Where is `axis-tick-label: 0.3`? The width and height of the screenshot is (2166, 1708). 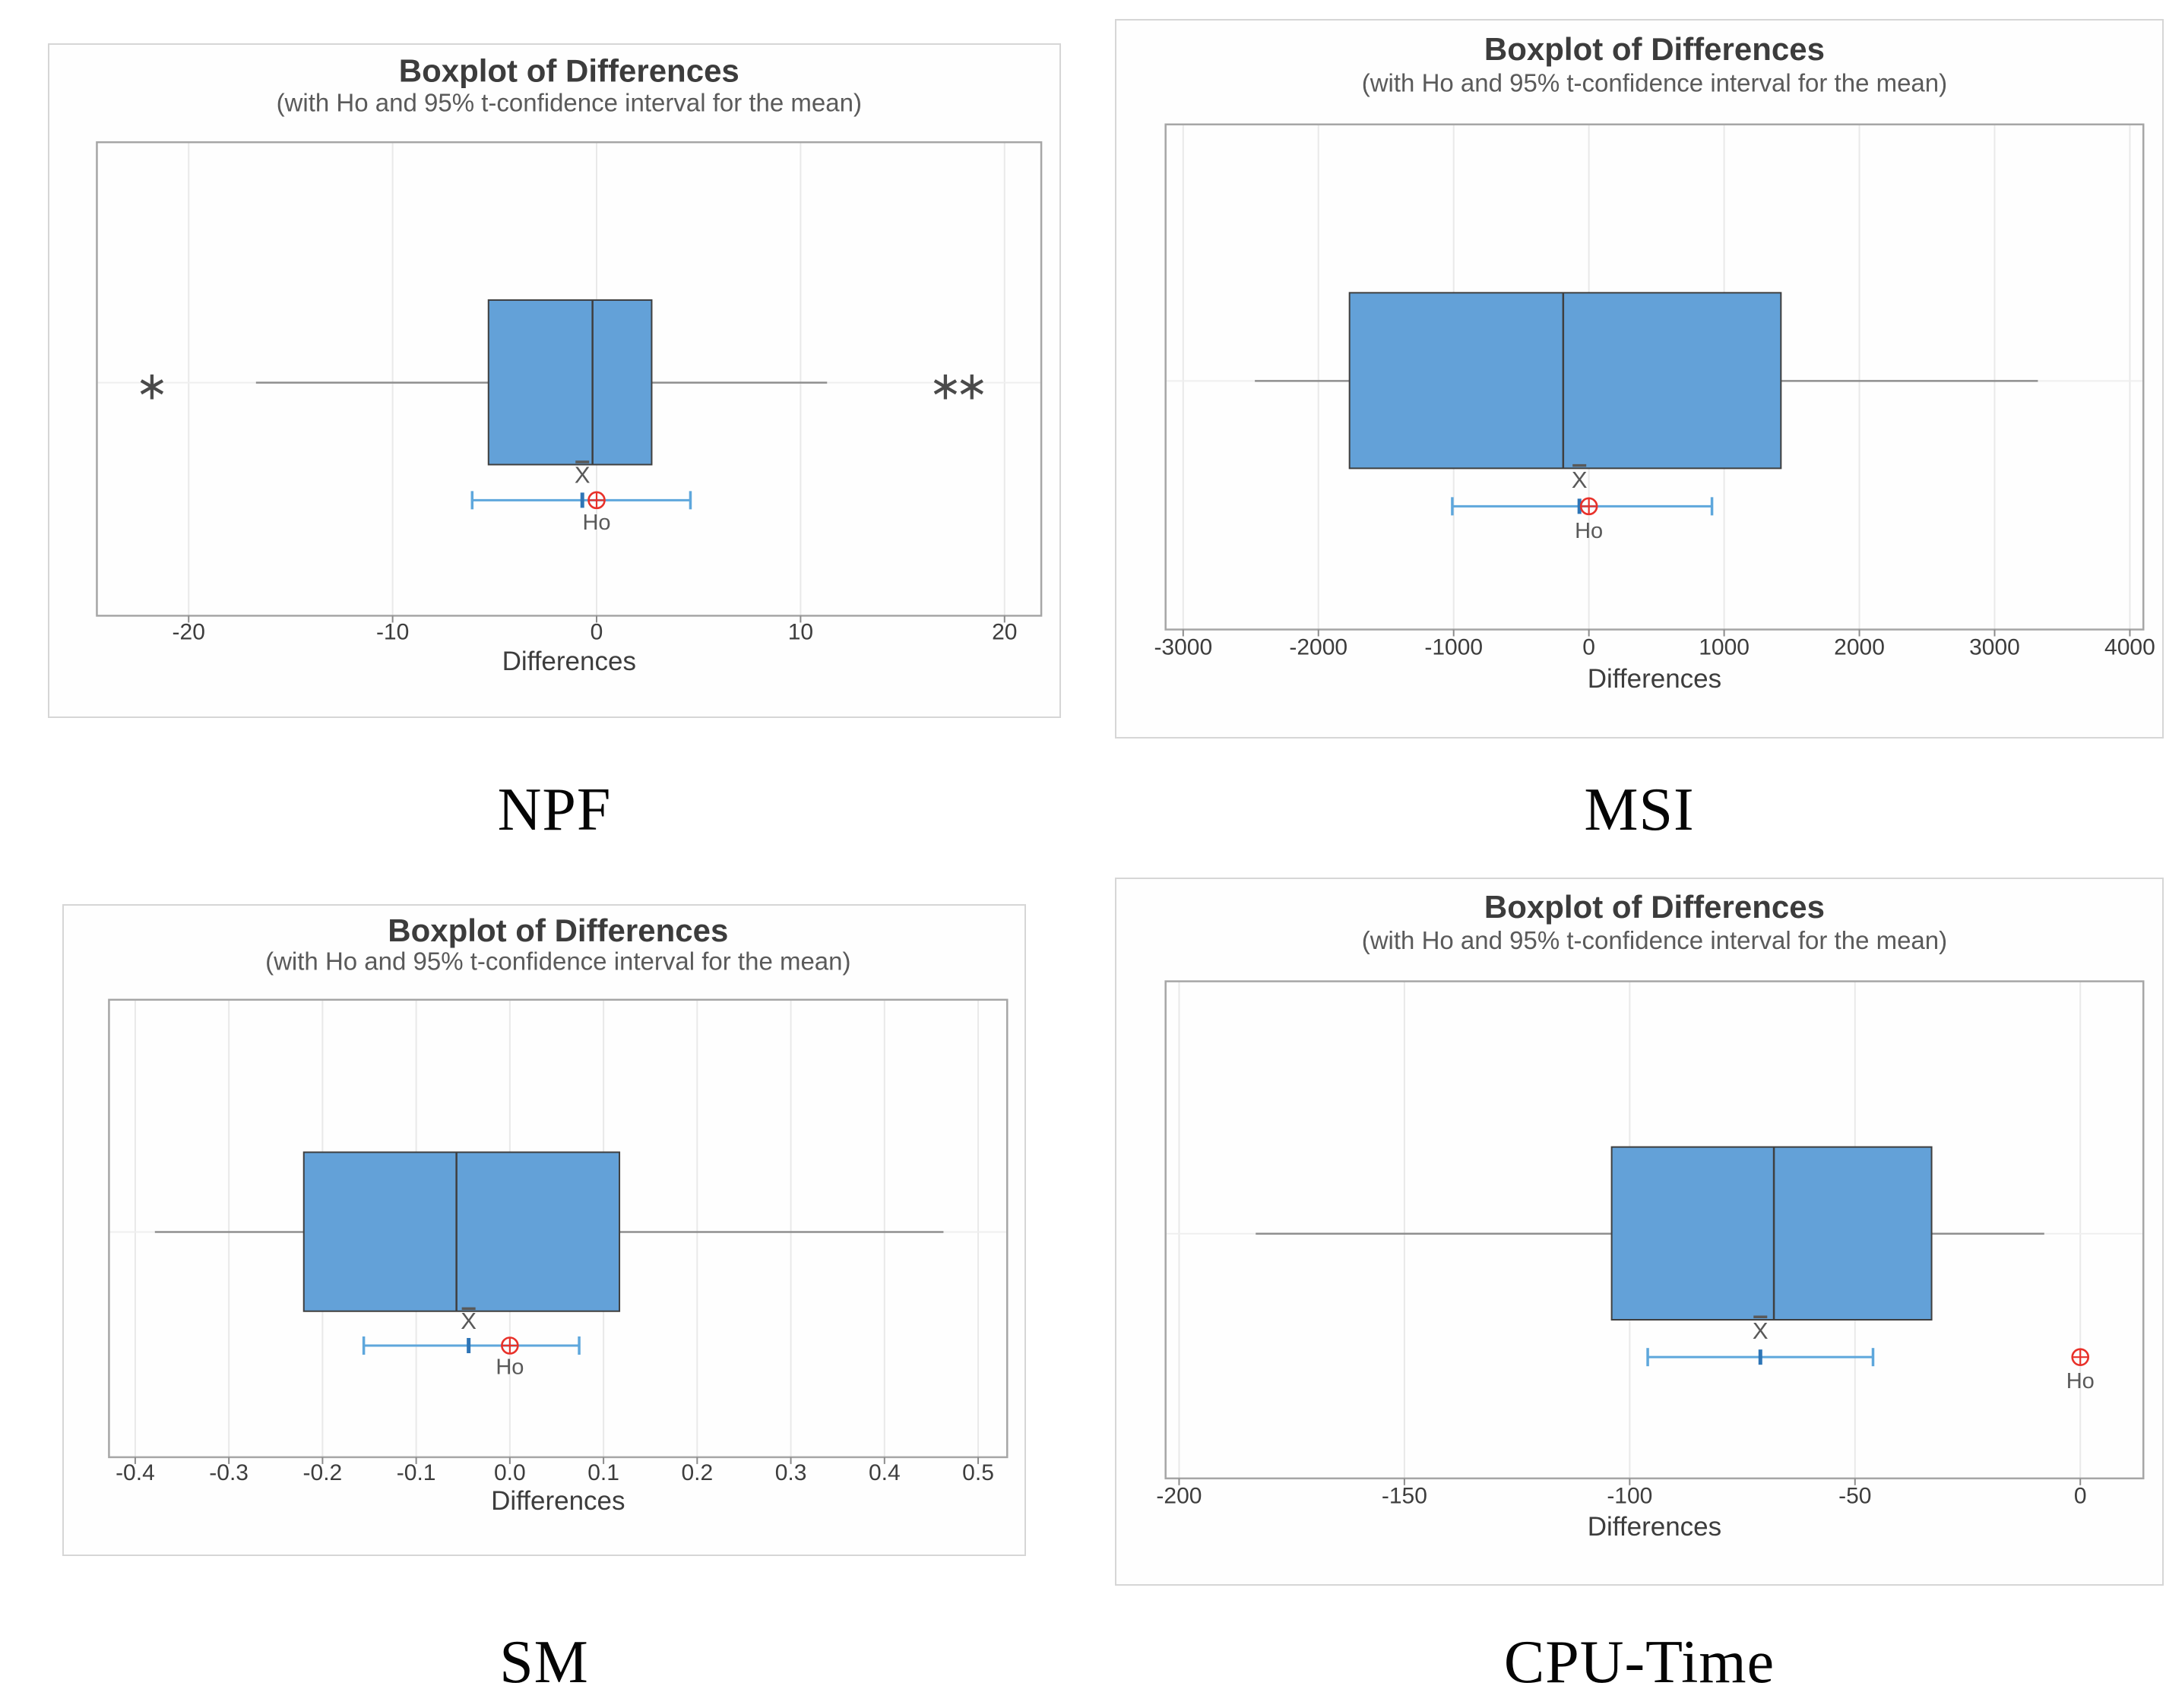
axis-tick-label: 0.3 is located at coordinates (791, 1472).